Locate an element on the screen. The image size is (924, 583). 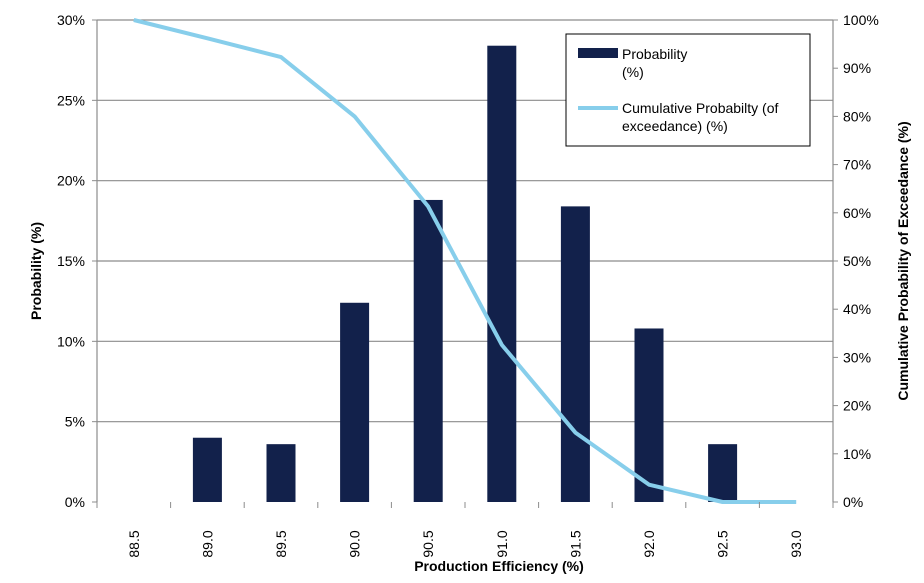
y-tick-label: 25% is located at coordinates (71, 100).